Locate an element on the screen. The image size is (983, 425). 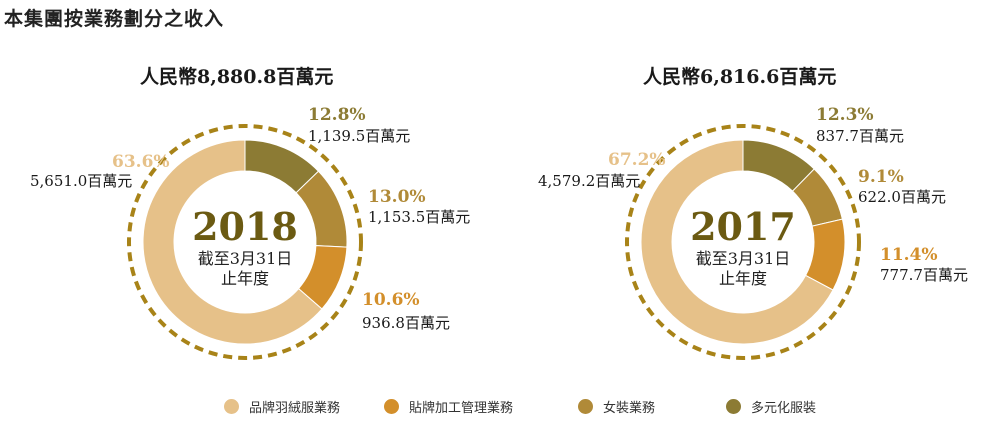
legend-label: 女裝業務 is located at coordinates (629, 408).